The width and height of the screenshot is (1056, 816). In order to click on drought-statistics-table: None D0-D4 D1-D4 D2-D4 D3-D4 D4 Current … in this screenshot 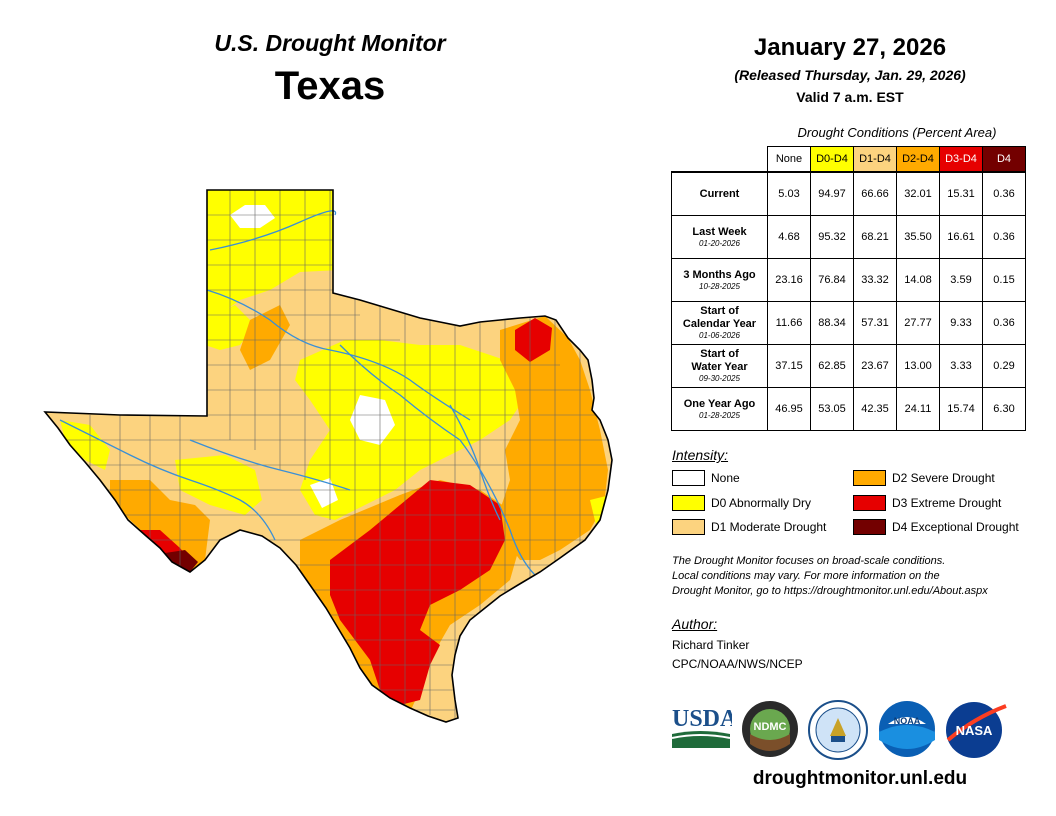, I will do `click(848, 288)`.